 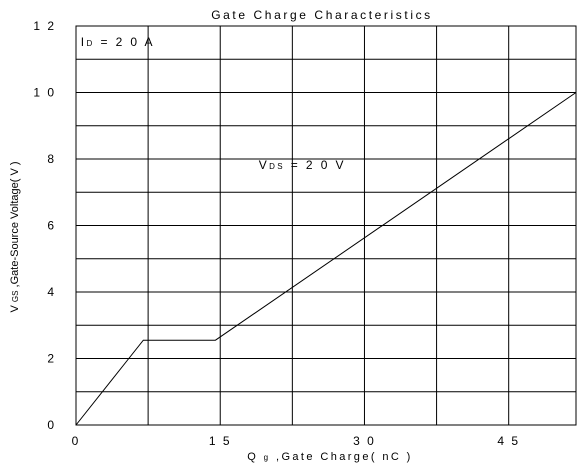 I want to click on x-axis-label-rest: ,Gate Charge( nC ), so click(x=344, y=457).